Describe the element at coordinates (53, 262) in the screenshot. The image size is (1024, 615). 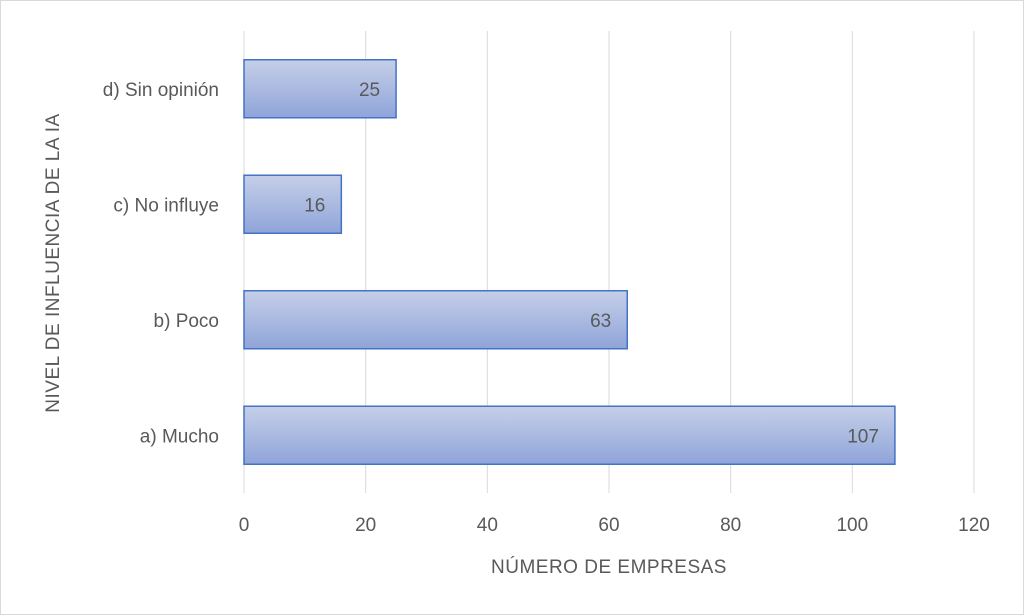
I see `y-axis-title: NIVEL DE INFLUENCIA DE LA IA` at that location.